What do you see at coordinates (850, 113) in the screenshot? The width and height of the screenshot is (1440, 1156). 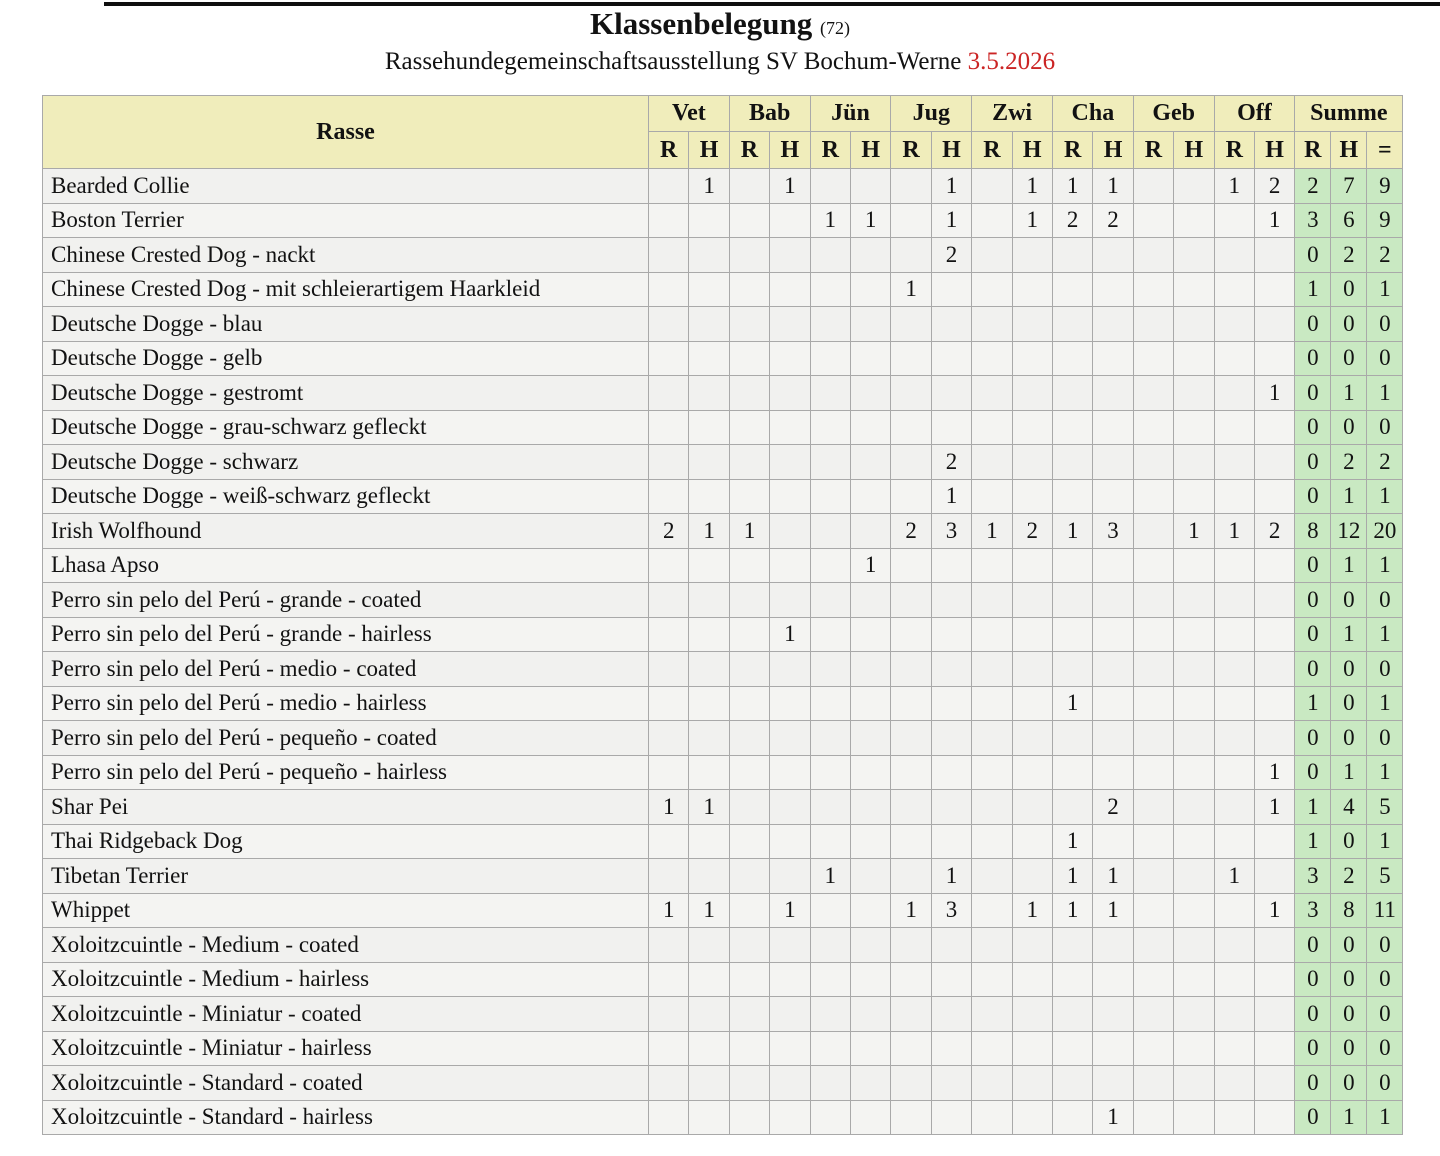 I see `col-group-jun: Jün` at bounding box center [850, 113].